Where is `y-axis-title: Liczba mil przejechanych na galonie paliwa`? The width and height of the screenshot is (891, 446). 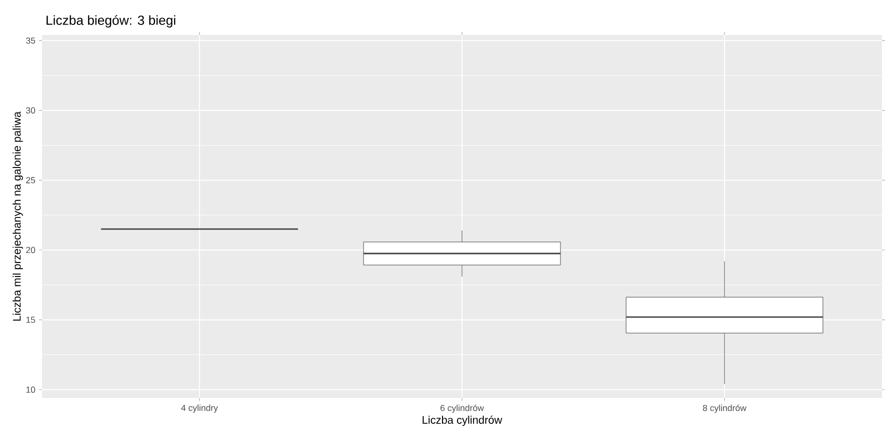
y-axis-title: Liczba mil przejechanych na galonie paliwa is located at coordinates (17, 216).